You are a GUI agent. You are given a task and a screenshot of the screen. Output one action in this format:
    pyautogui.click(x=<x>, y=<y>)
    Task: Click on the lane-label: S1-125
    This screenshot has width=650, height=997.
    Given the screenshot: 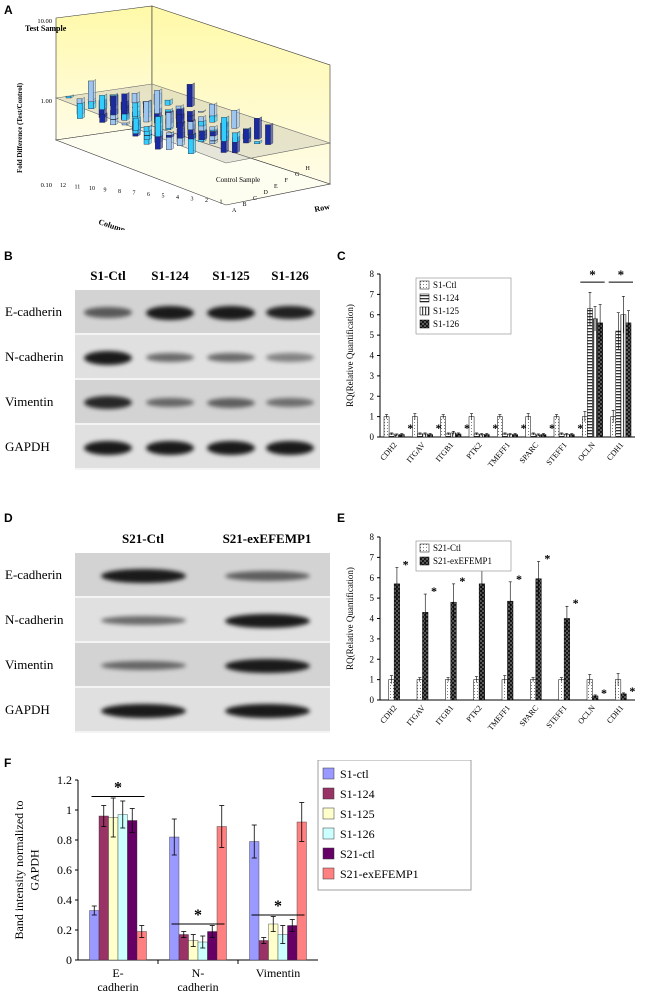 What is the action you would take?
    pyautogui.click(x=231, y=275)
    